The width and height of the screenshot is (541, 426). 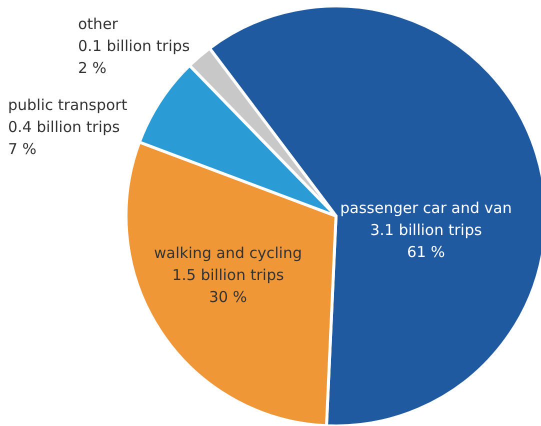 I want to click on data-label: 0.4 billion trips 7 %, so click(x=64, y=138).